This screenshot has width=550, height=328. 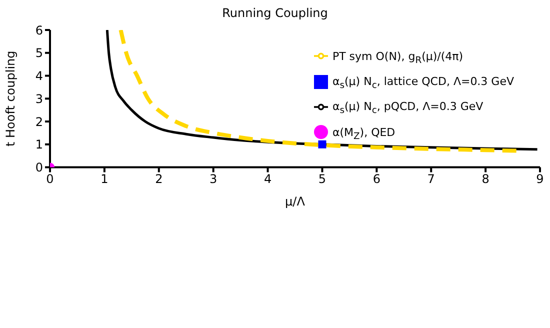 I want to click on legend-label: α$_{s}$(μ) N$_{c}$, lattice QCD, Λ=0.3 GeV, so click(x=423, y=83).